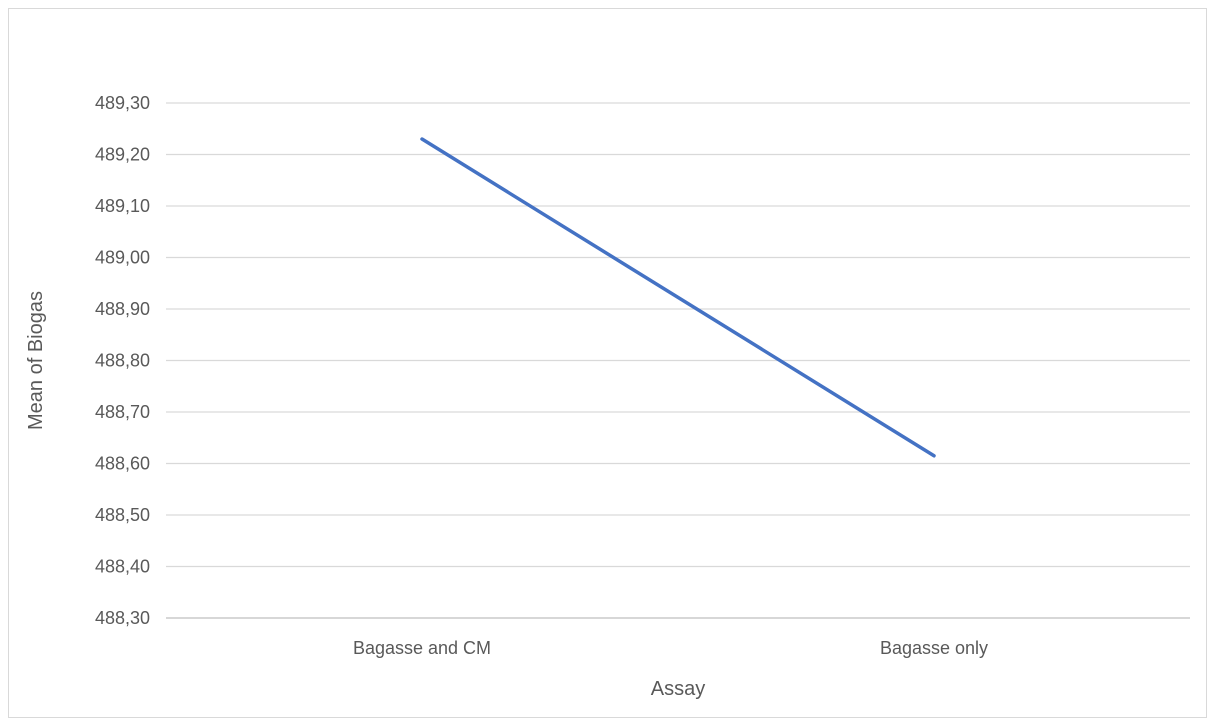  What do you see at coordinates (122, 155) in the screenshot?
I see `y-tick-label: 489,20` at bounding box center [122, 155].